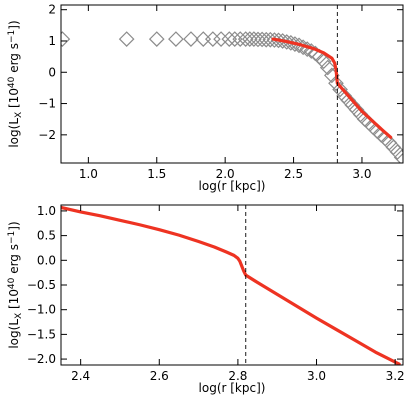 This screenshot has width=407, height=407. Describe the element at coordinates (88, 174) in the screenshot. I see `x-tick-label: 1.0` at that location.